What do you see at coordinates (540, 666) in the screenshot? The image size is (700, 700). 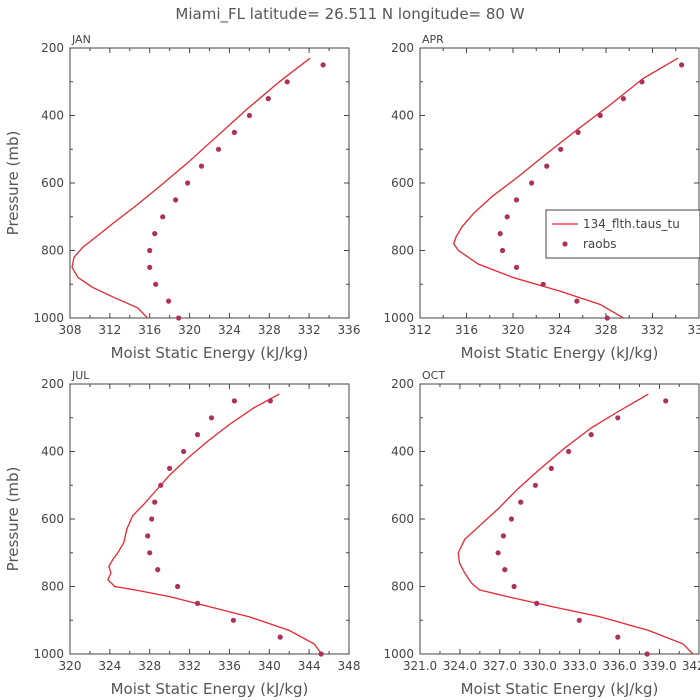 I see `x-tick-label: 330.0` at bounding box center [540, 666].